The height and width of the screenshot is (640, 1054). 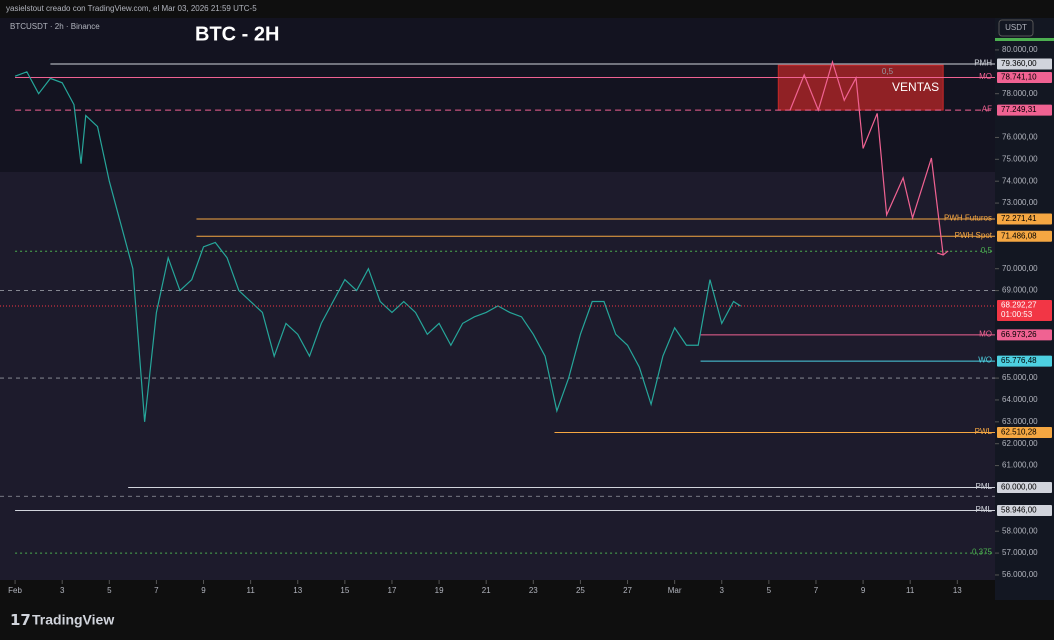 I want to click on arrow-head, so click(x=942, y=253).